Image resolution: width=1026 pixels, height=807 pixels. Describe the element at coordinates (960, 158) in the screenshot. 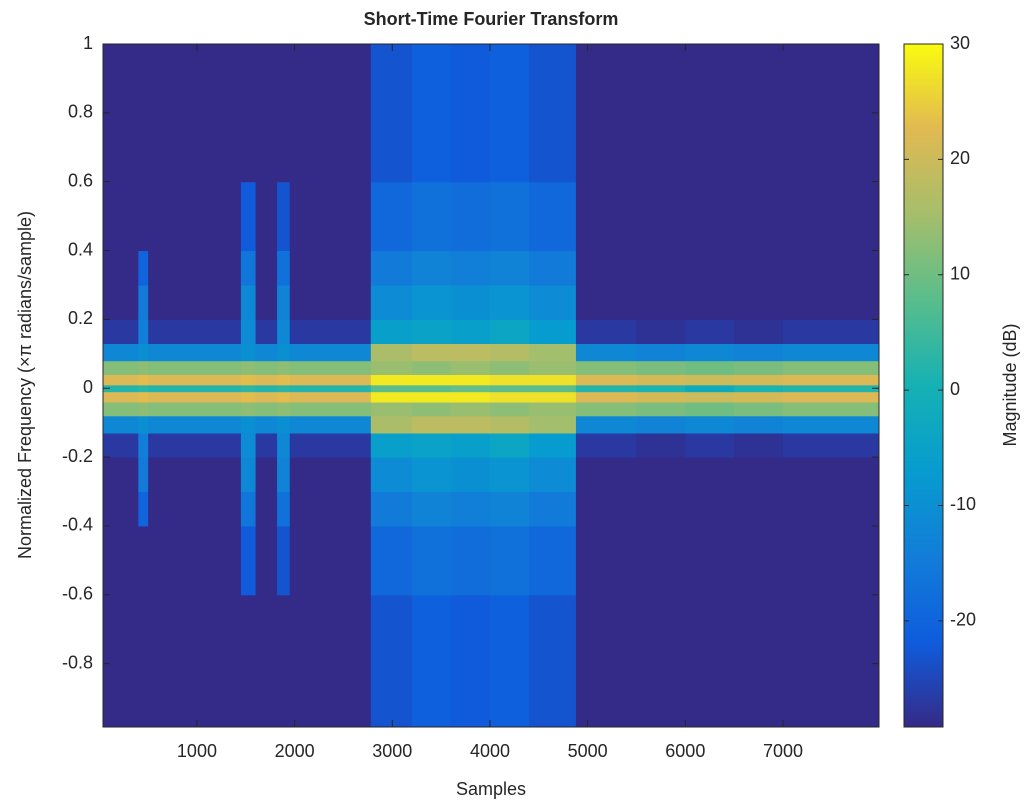

I see `colorbar-tick-label: 20` at that location.